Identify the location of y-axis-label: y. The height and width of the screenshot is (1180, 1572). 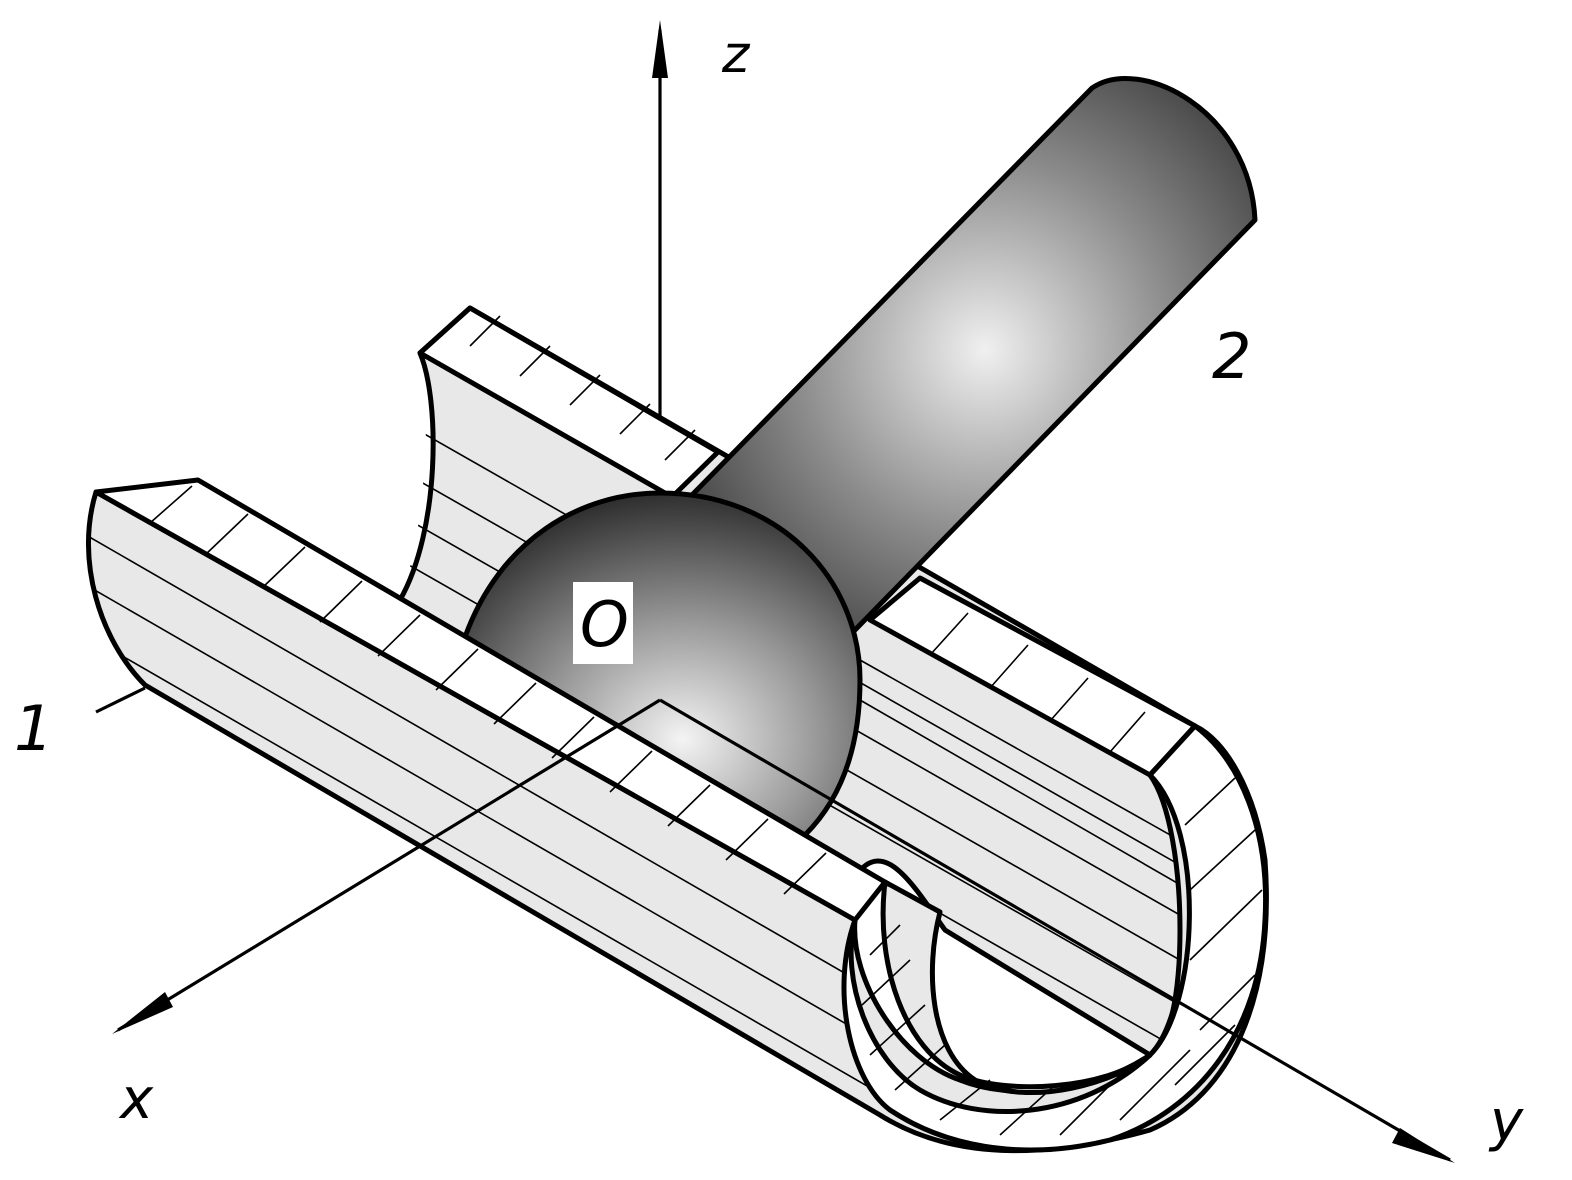
(1506, 1121).